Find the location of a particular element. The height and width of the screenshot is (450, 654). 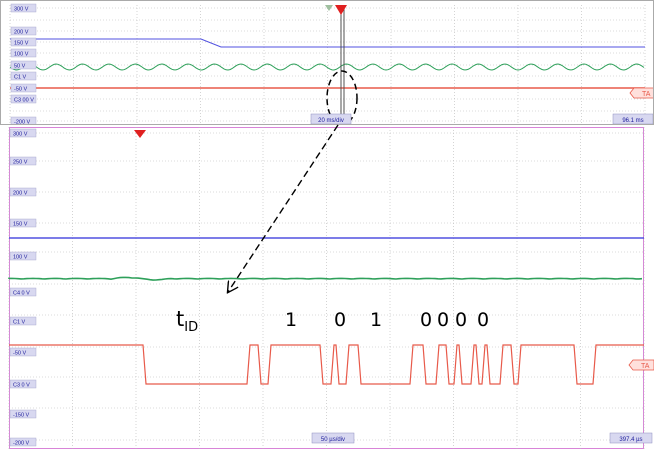

overview-y-tick: 100 V is located at coordinates (23, 53).